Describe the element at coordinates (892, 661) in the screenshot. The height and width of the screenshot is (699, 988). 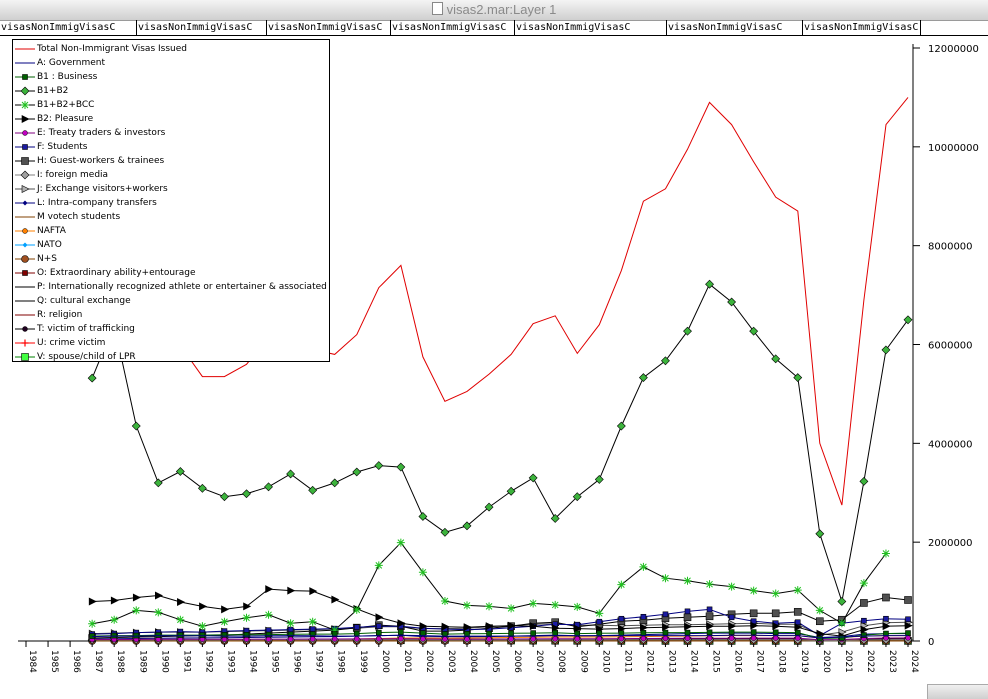
I see `x-tick-label: 2023` at that location.